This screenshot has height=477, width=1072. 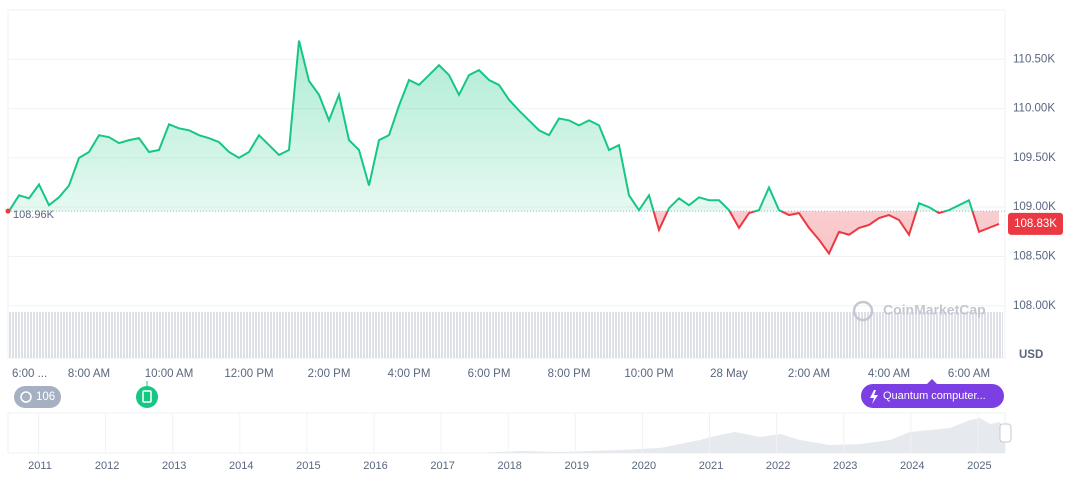 What do you see at coordinates (107, 466) in the screenshot?
I see `navigator-year: 2012` at bounding box center [107, 466].